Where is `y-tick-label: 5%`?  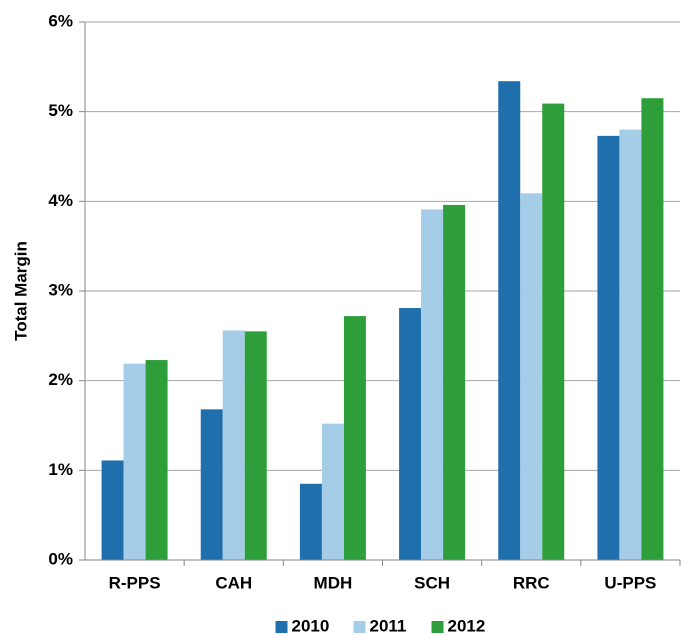
y-tick-label: 5% is located at coordinates (60, 110).